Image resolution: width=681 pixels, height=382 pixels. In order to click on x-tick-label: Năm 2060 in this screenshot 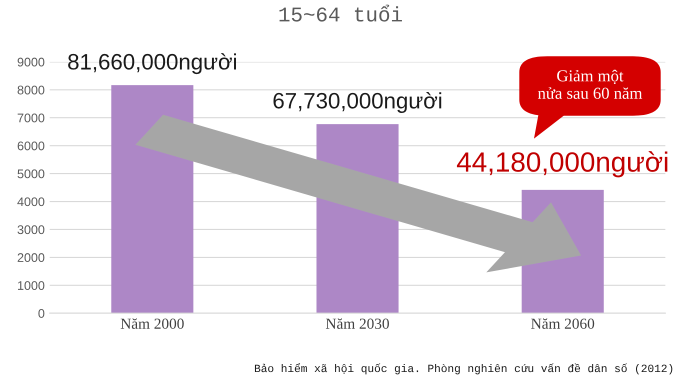, I will do `click(562, 323)`.